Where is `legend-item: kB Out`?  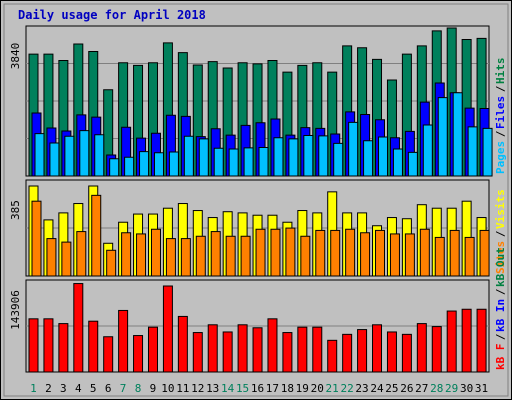 legend-item: kB Out is located at coordinates (500, 267).